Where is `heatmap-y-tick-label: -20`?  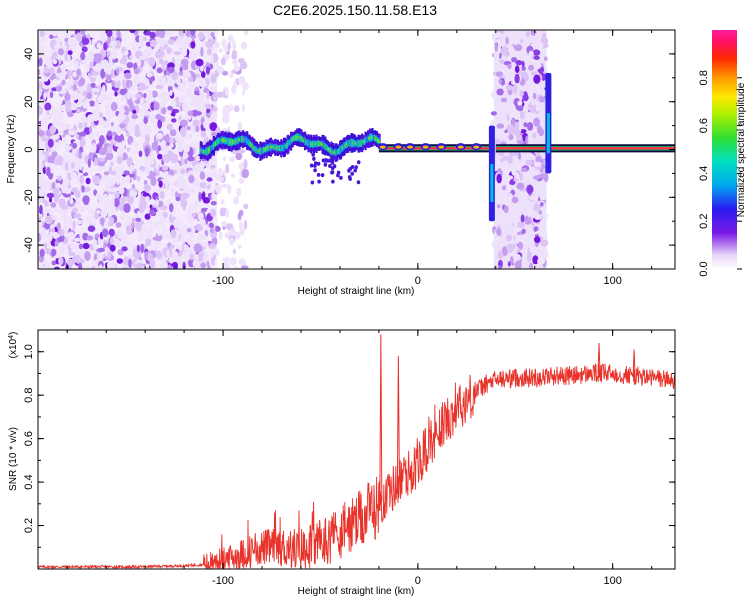
heatmap-y-tick-label: -20 is located at coordinates (29, 197).